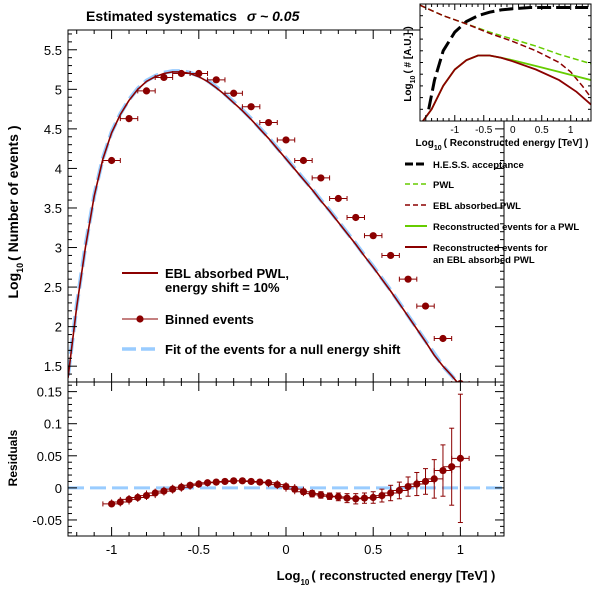 This screenshot has height=589, width=600. I want to click on inset-legend-reco-ebl-label-line1: Reconstructed events for, so click(490, 248).